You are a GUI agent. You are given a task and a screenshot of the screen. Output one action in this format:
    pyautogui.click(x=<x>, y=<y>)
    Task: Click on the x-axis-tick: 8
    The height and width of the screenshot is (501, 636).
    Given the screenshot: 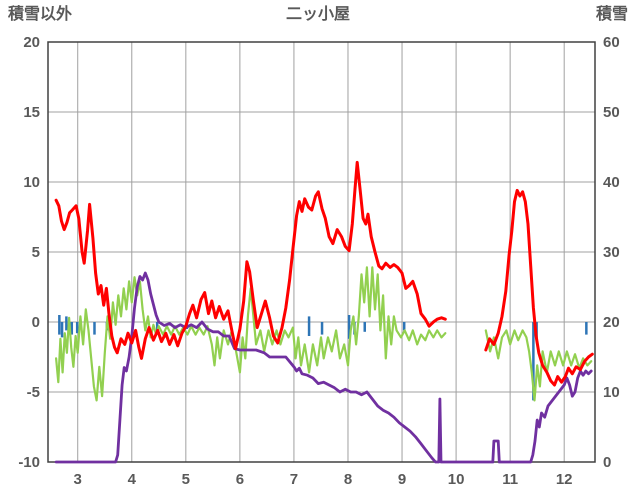 What is the action you would take?
    pyautogui.click(x=348, y=479)
    